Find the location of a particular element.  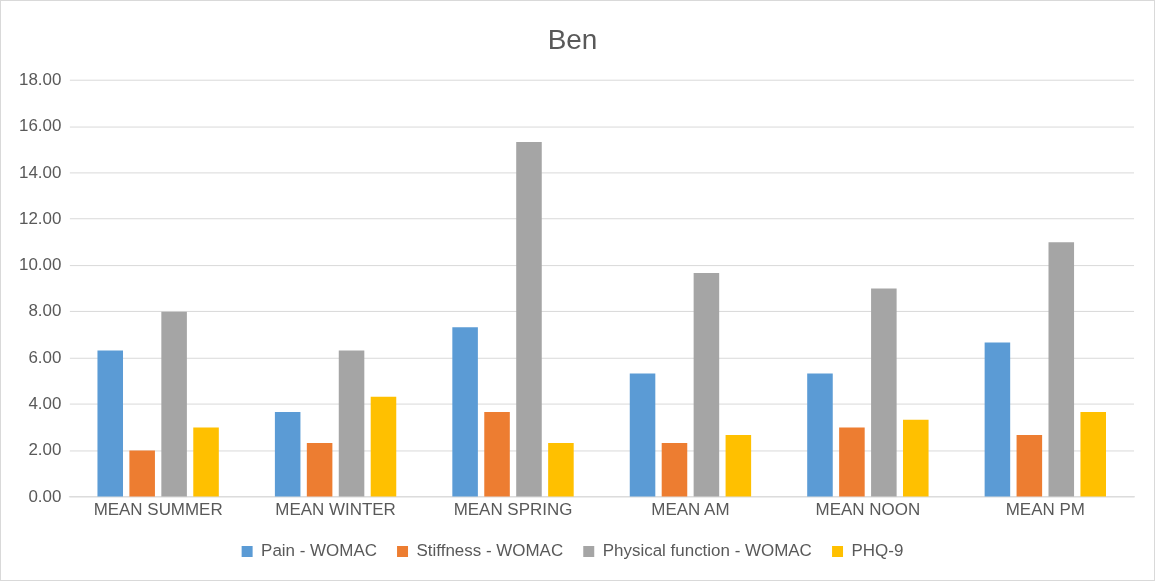

x-tick-label: MEAN SPRING is located at coordinates (513, 509).